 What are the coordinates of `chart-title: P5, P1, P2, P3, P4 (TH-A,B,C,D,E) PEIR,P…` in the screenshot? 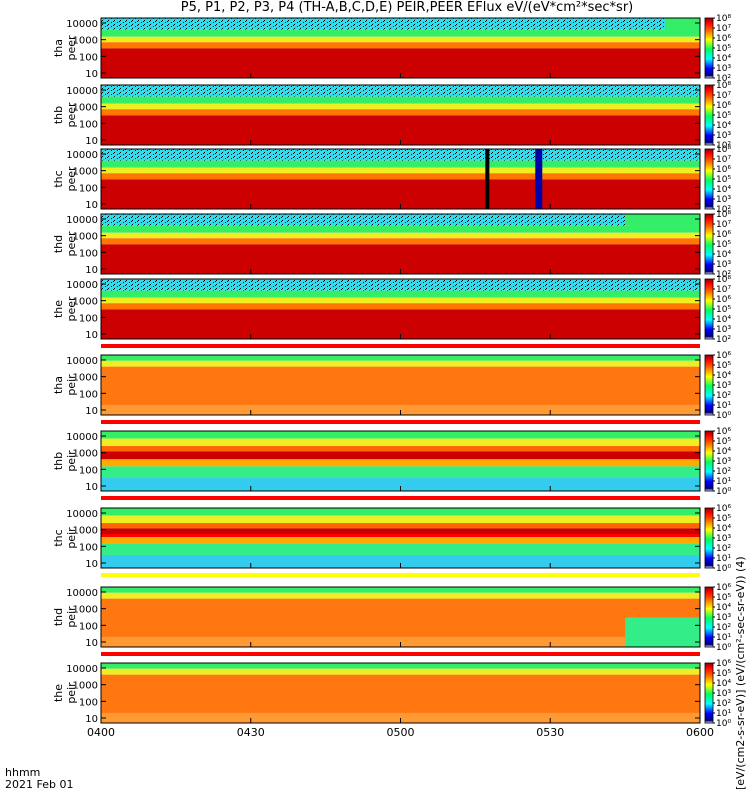 It's located at (407, 7).